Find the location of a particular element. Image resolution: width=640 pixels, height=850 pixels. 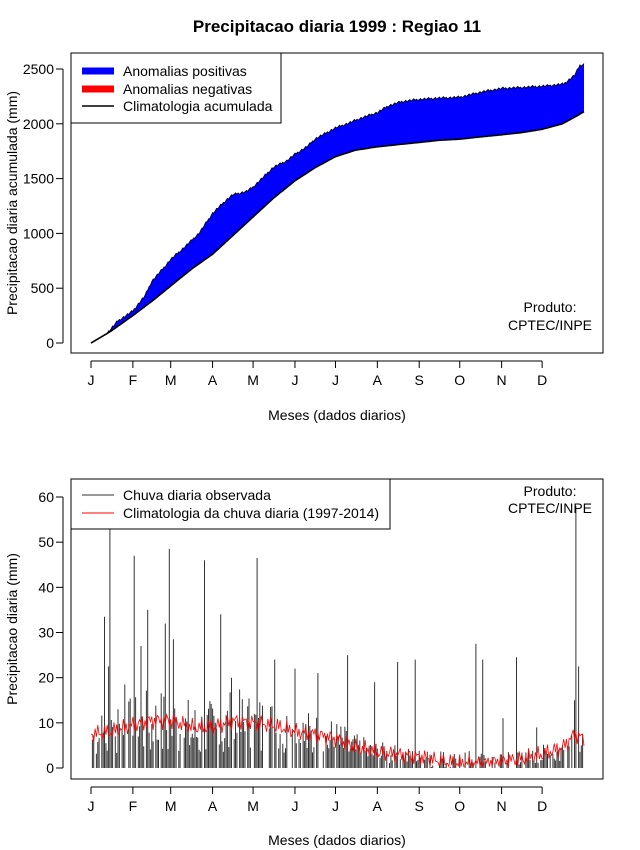

y-axis-ticks: 0 500 1000 1500 2000 2500 is located at coordinates (43, 206).